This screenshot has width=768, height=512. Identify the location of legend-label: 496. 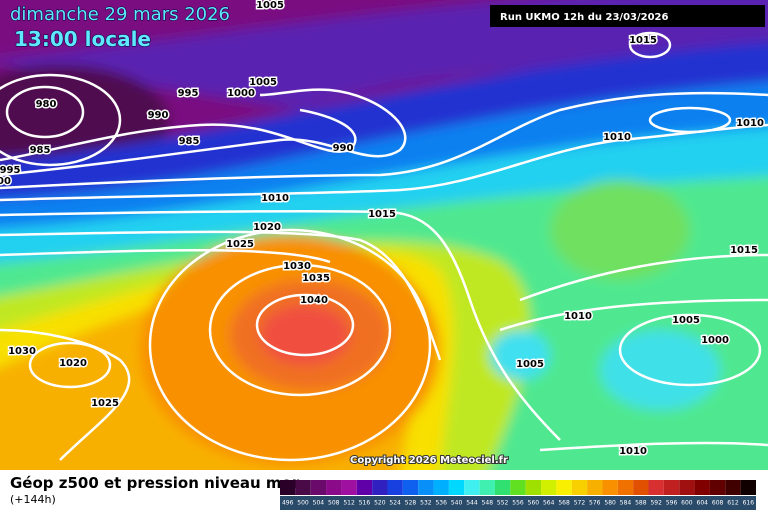
(288, 503).